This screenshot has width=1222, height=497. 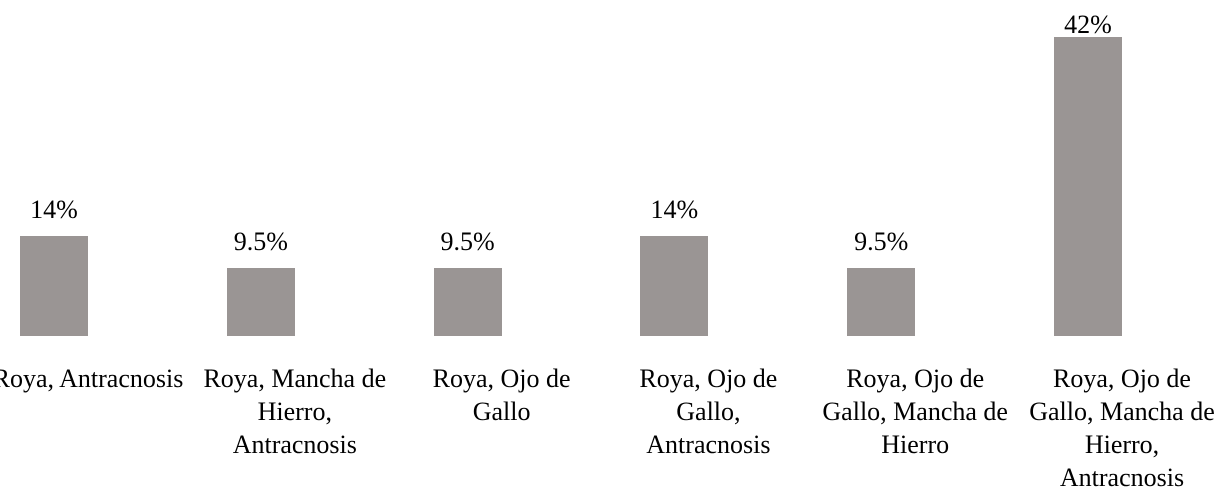 I want to click on category-label: Roya, Ojo de Gallo, Mancha de Hierro, so click(x=915, y=411).